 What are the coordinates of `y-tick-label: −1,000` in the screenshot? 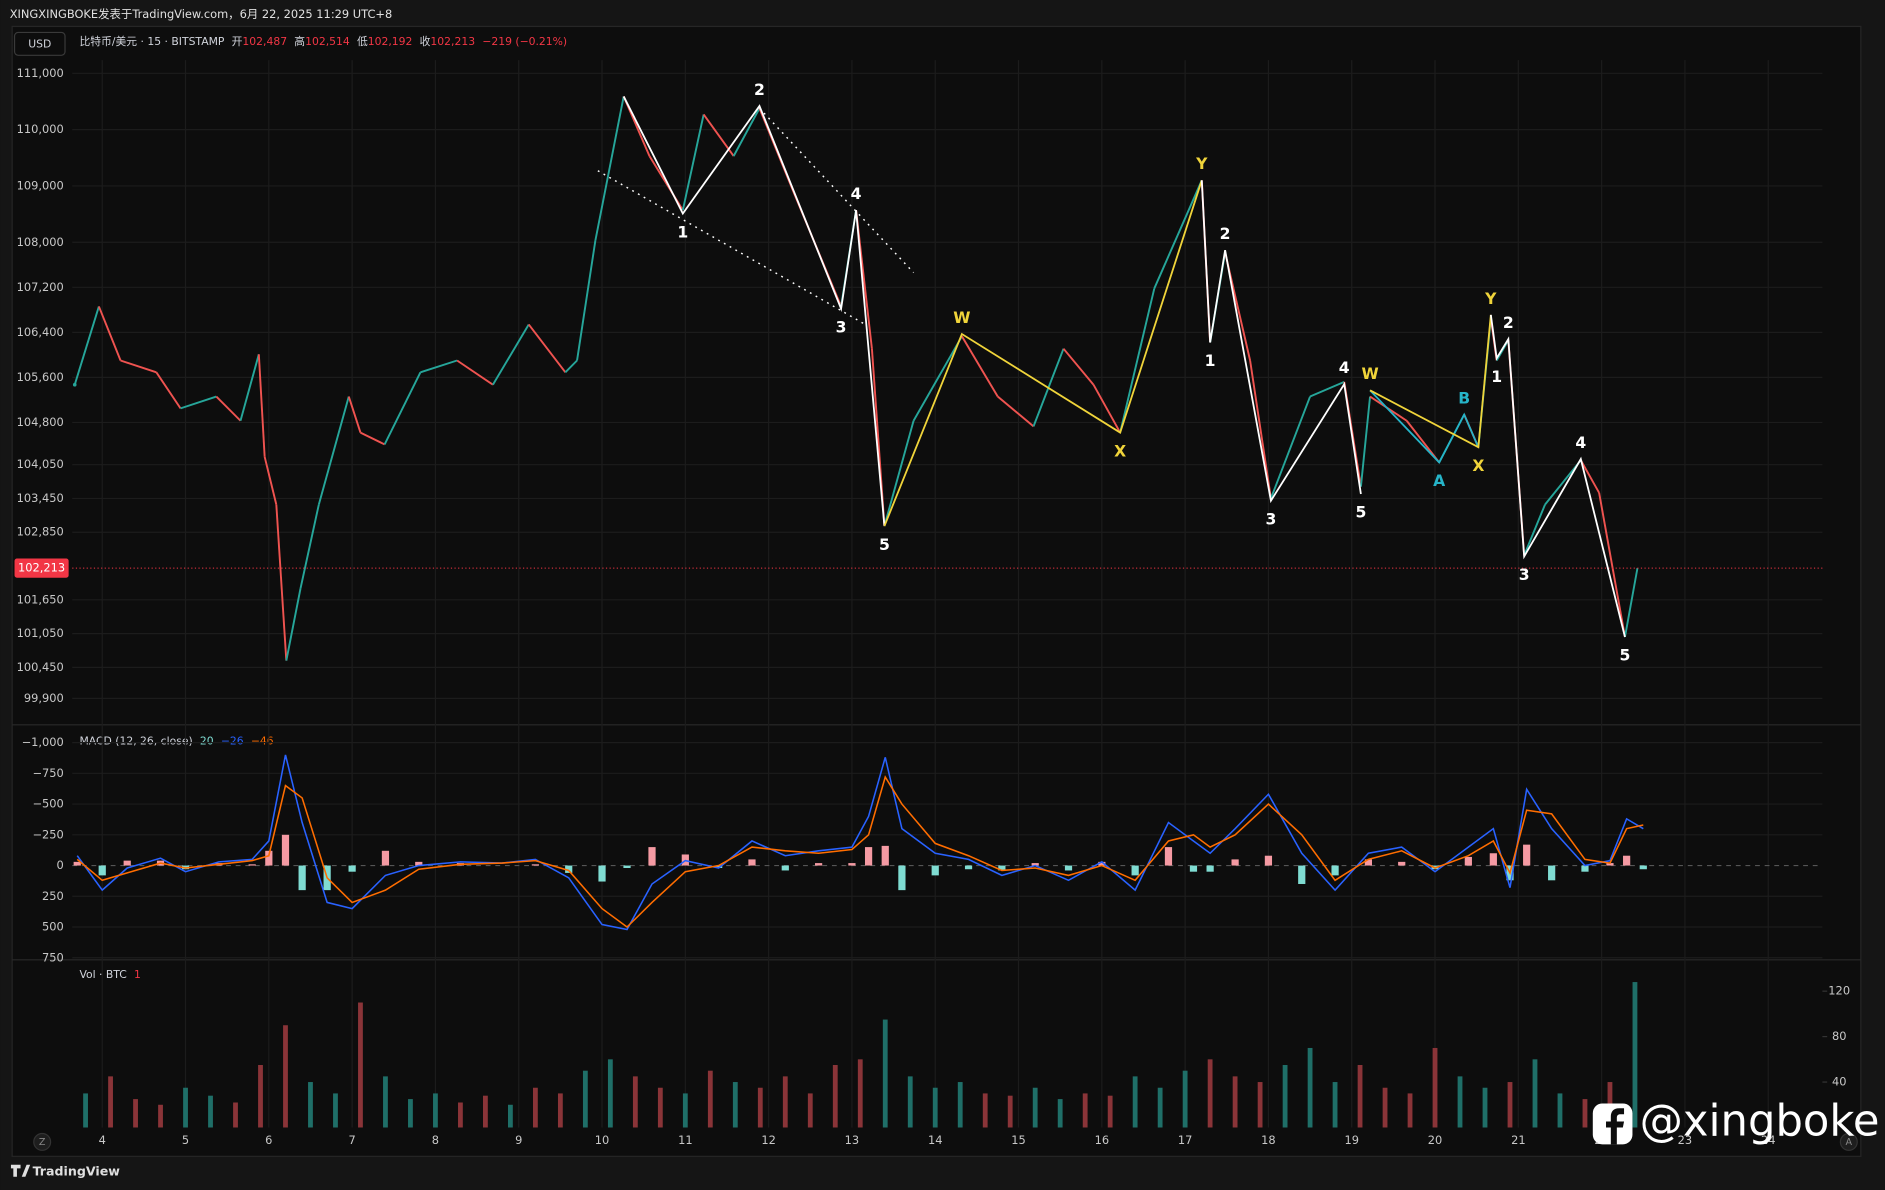 It's located at (43, 742).